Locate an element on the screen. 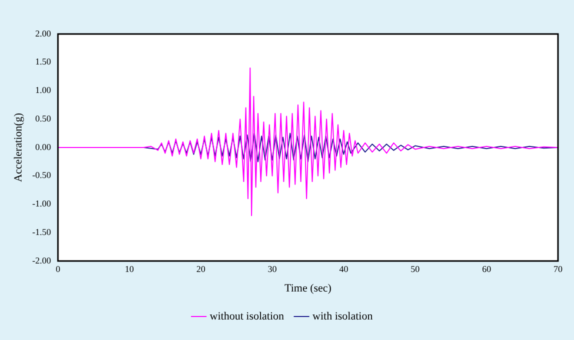 This screenshot has height=340, width=574. x-tick-label: 20 is located at coordinates (201, 269).